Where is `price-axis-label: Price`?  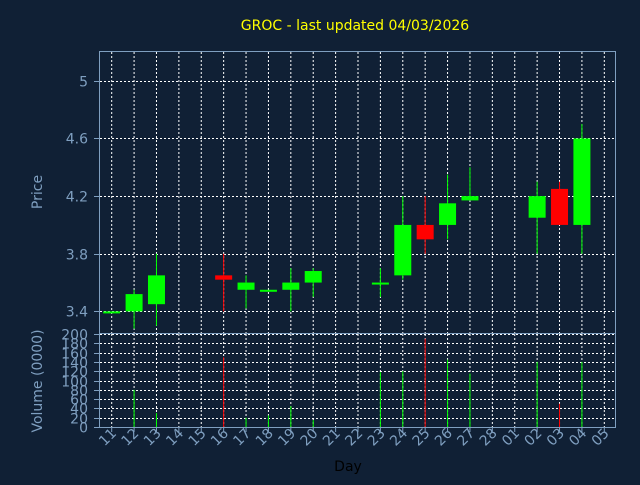 price-axis-label: Price is located at coordinates (38, 192).